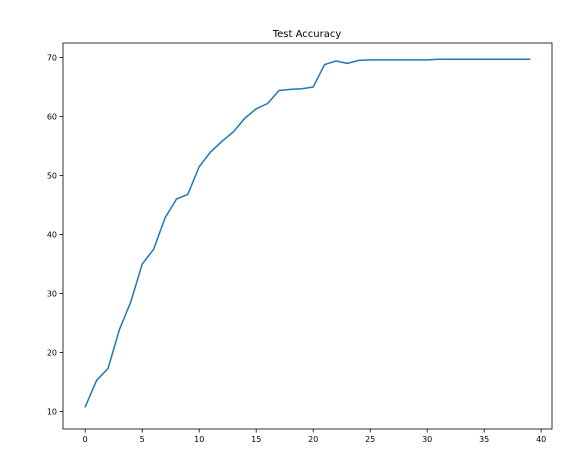  I want to click on y-tick-label: 30, so click(52, 294).